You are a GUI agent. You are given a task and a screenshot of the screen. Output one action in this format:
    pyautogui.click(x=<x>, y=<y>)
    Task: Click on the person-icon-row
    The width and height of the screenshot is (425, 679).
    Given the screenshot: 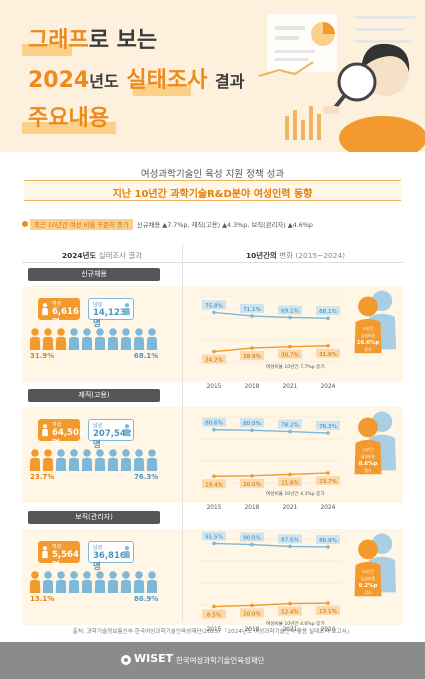 What is the action you would take?
    pyautogui.click(x=93, y=339)
    